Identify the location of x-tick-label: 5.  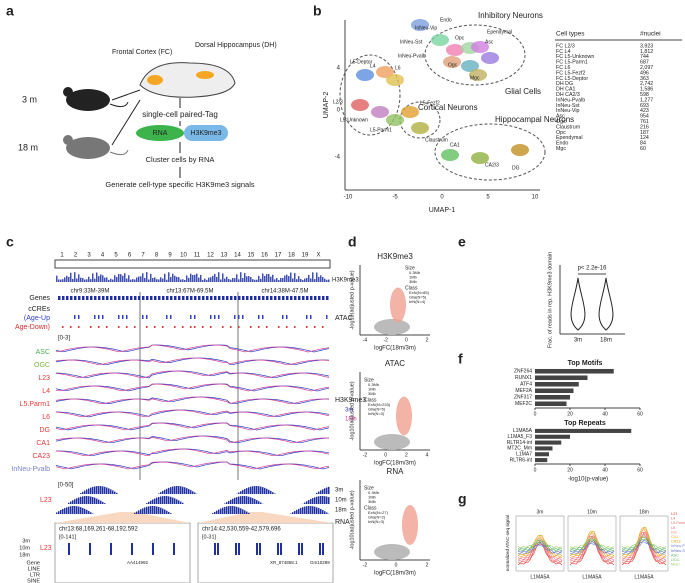
(488, 198).